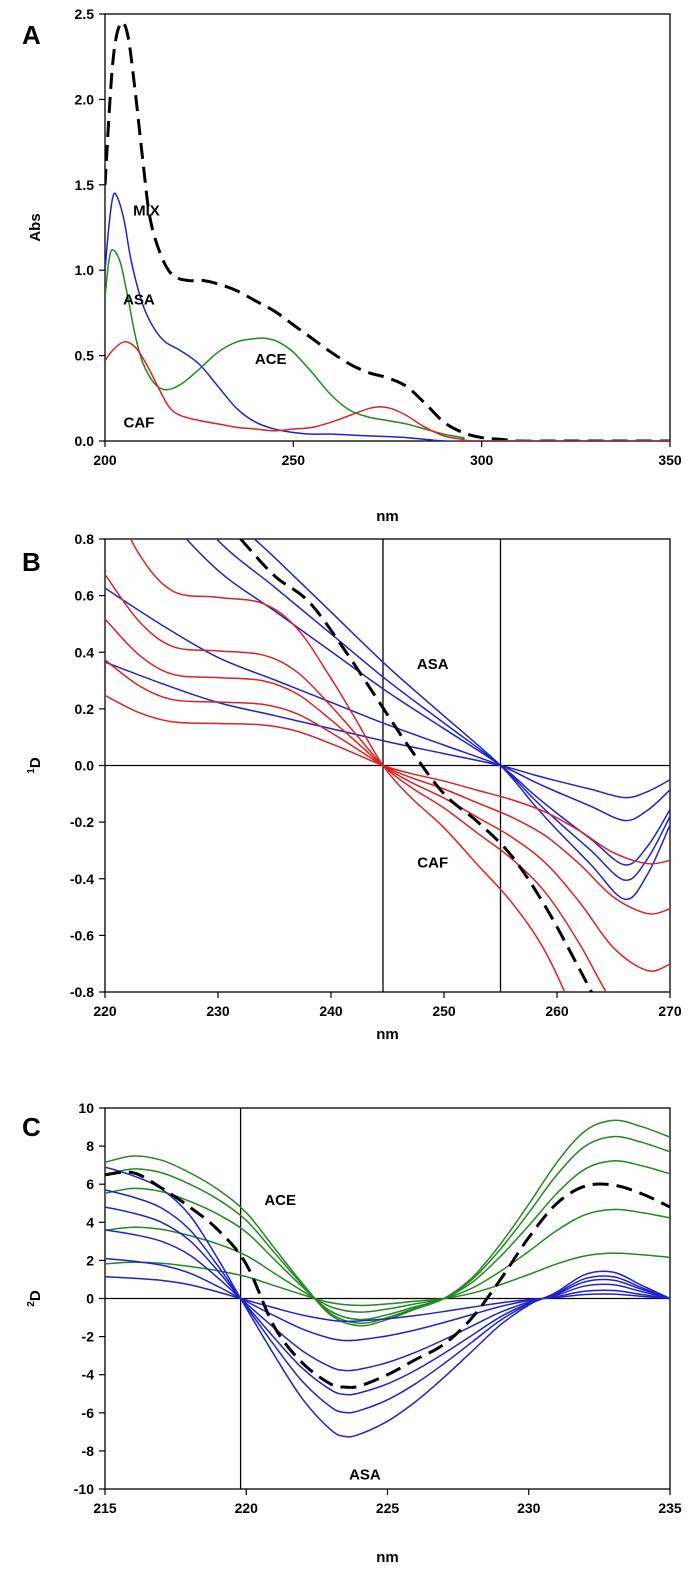 This screenshot has height=1572, width=692. What do you see at coordinates (82, 935) in the screenshot?
I see `panel-b-ytick-label-1: -0.6` at bounding box center [82, 935].